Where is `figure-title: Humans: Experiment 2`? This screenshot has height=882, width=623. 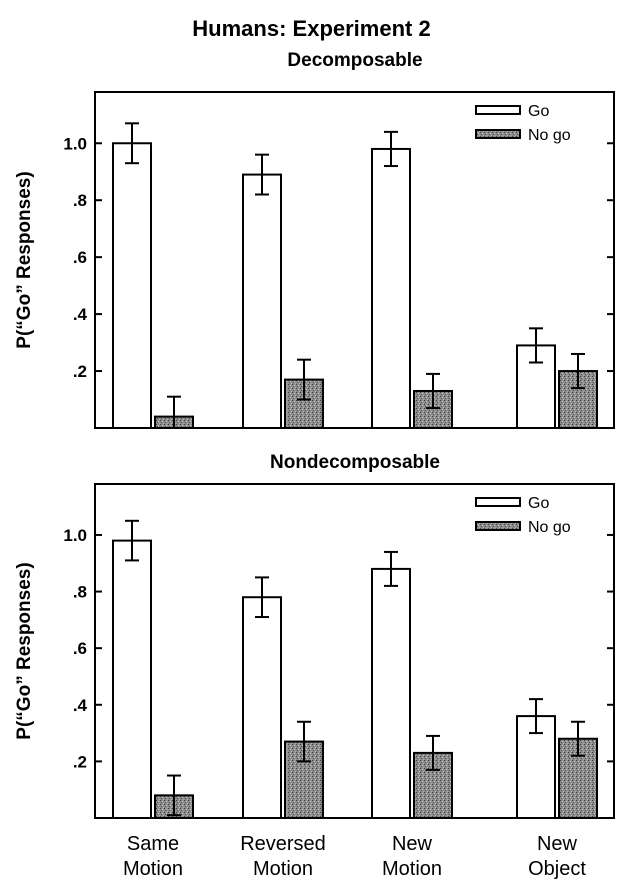 figure-title: Humans: Experiment 2 is located at coordinates (311, 28).